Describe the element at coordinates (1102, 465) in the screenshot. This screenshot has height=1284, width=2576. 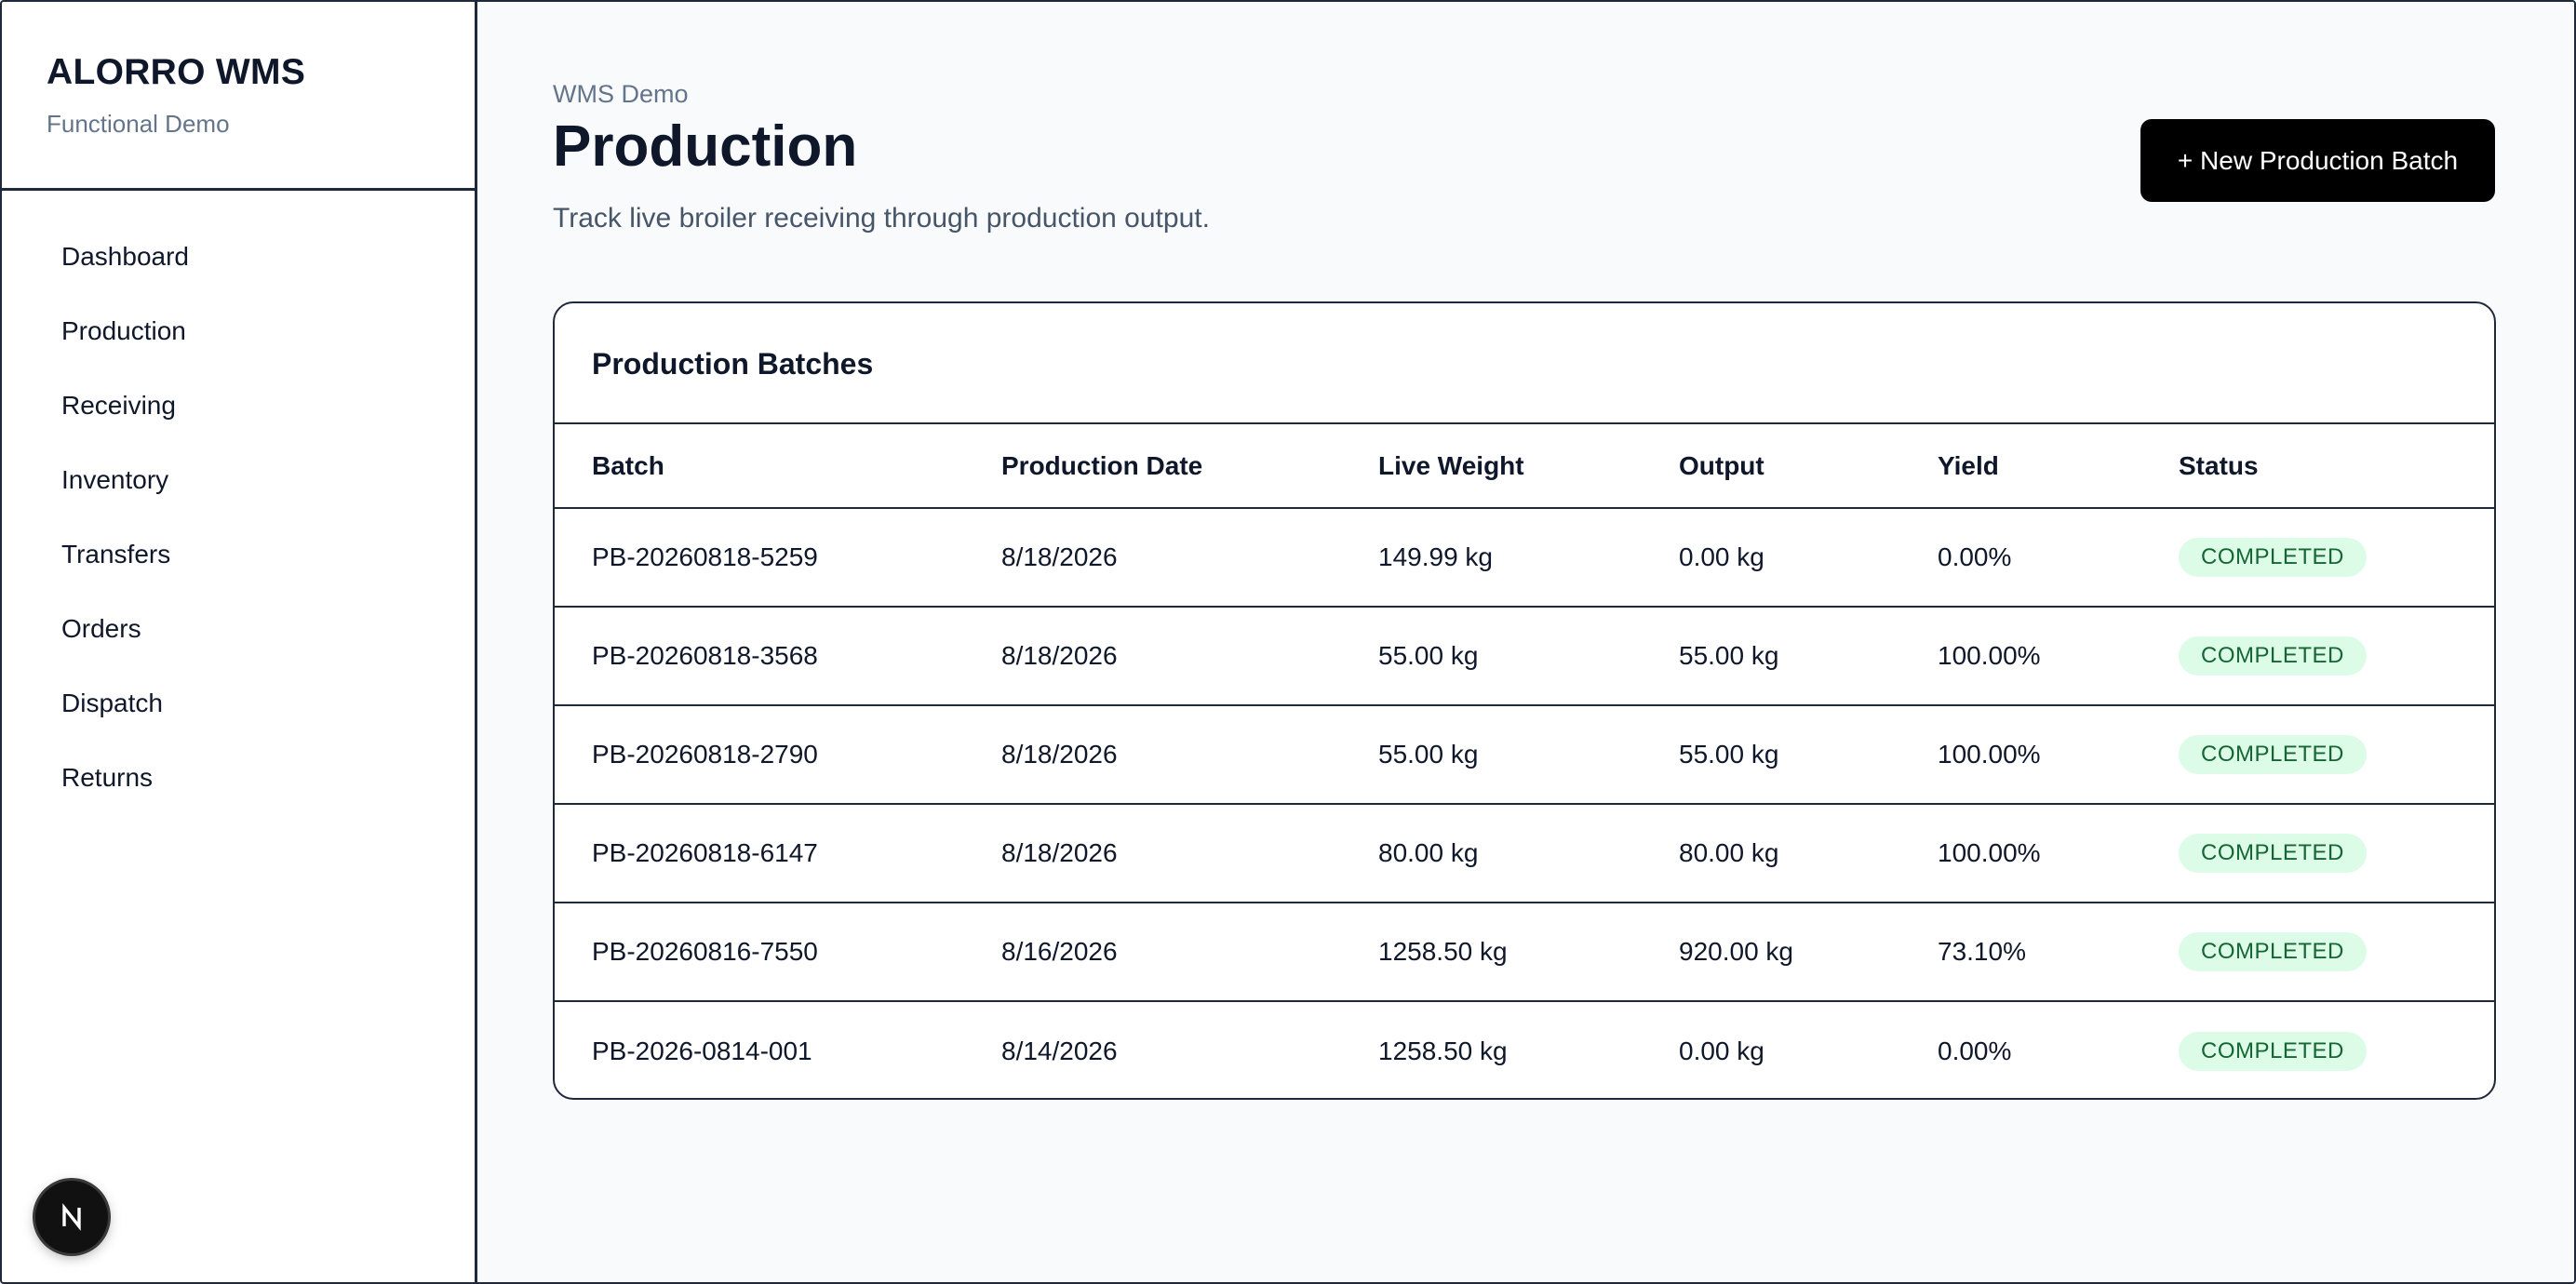
I see `column-header-production-date: Production Date` at that location.